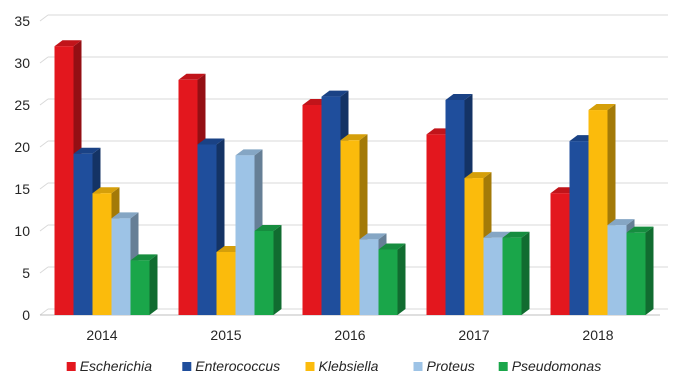 This screenshot has height=380, width=681. What do you see at coordinates (26, 273) in the screenshot?
I see `y-tick-label: 5` at bounding box center [26, 273].